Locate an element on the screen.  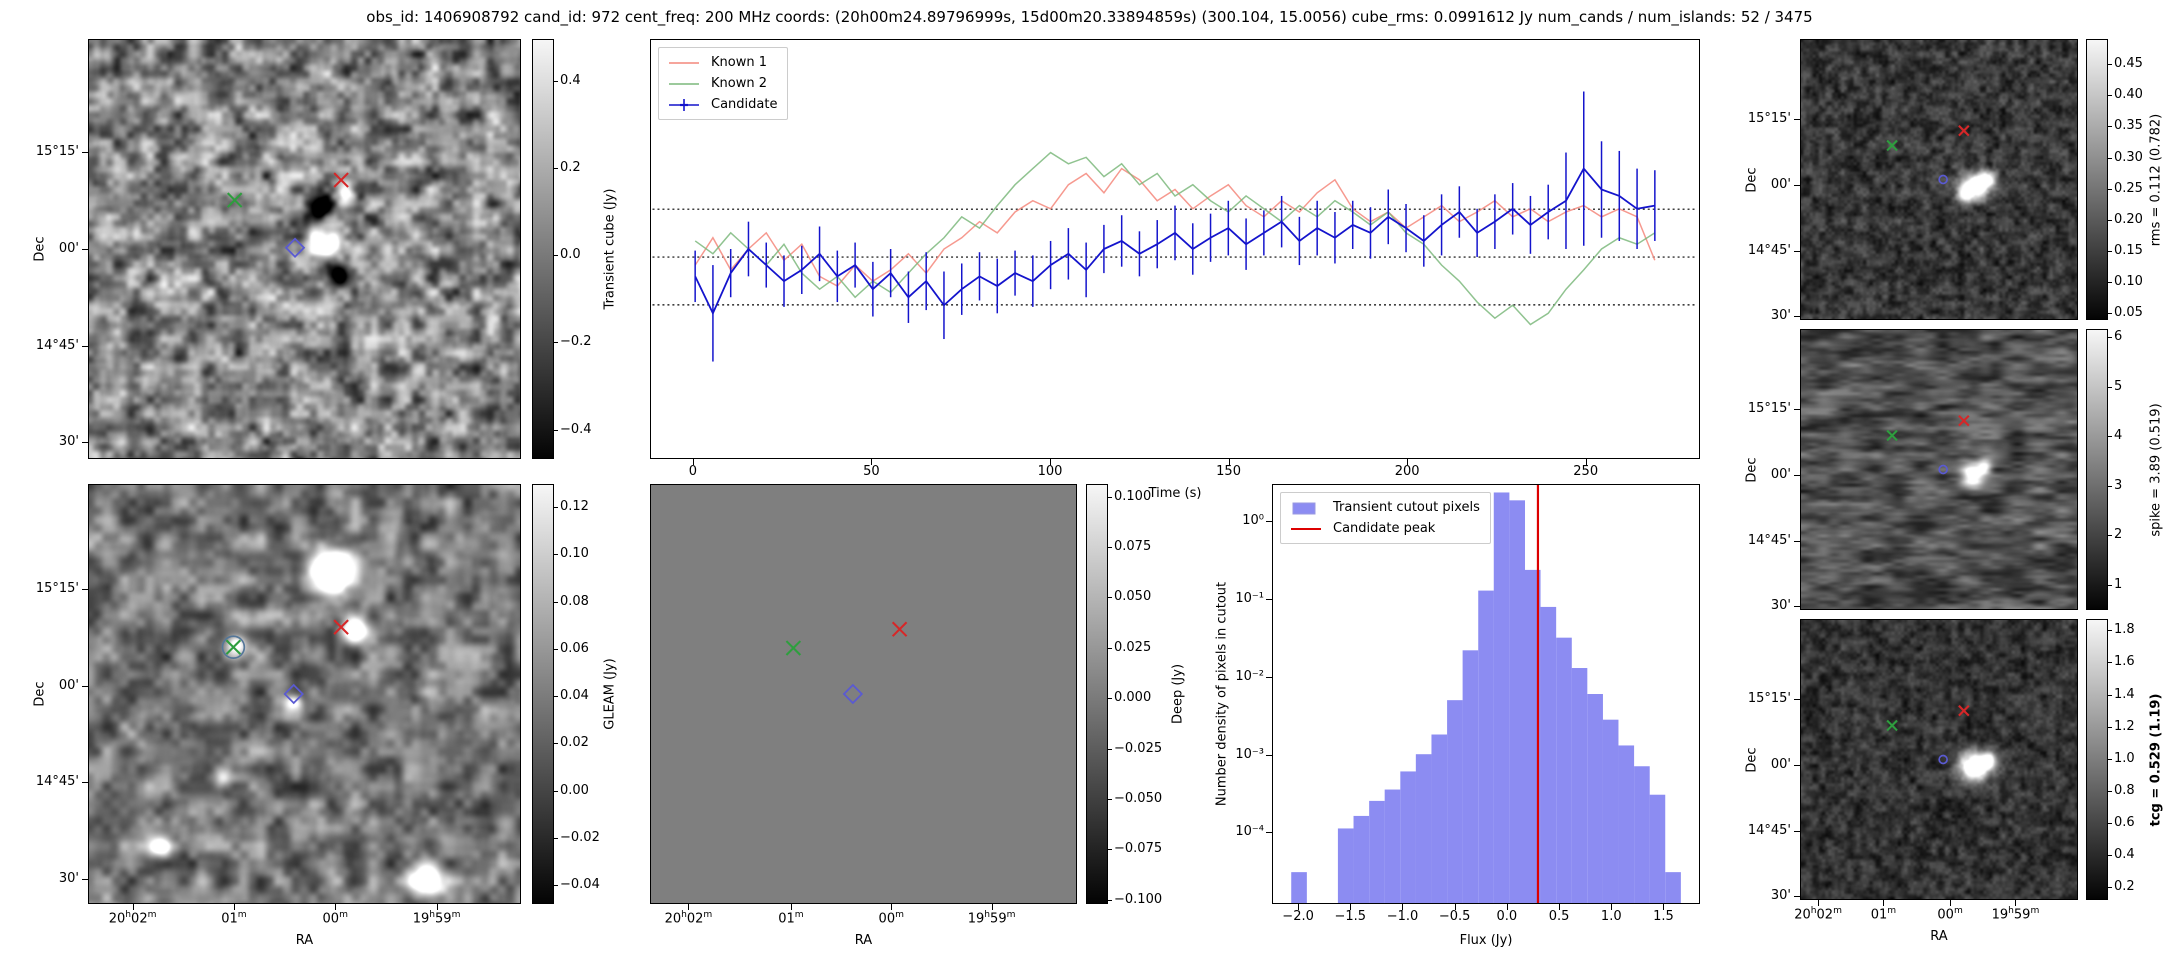
flux-tick-label: −2.0 is located at coordinates (1298, 916).